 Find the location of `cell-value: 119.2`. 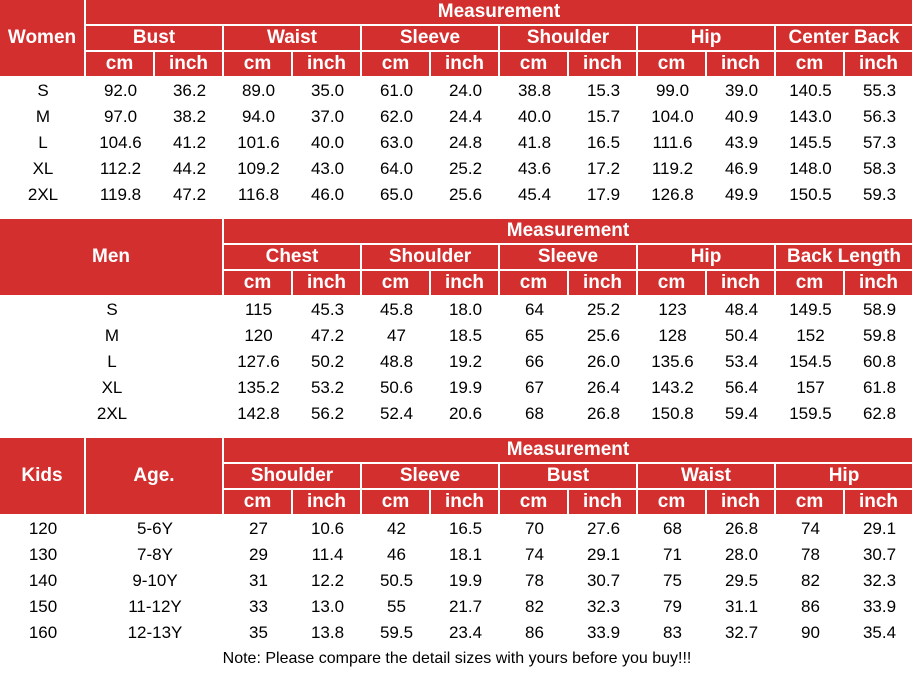

cell-value: 119.2 is located at coordinates (672, 168).